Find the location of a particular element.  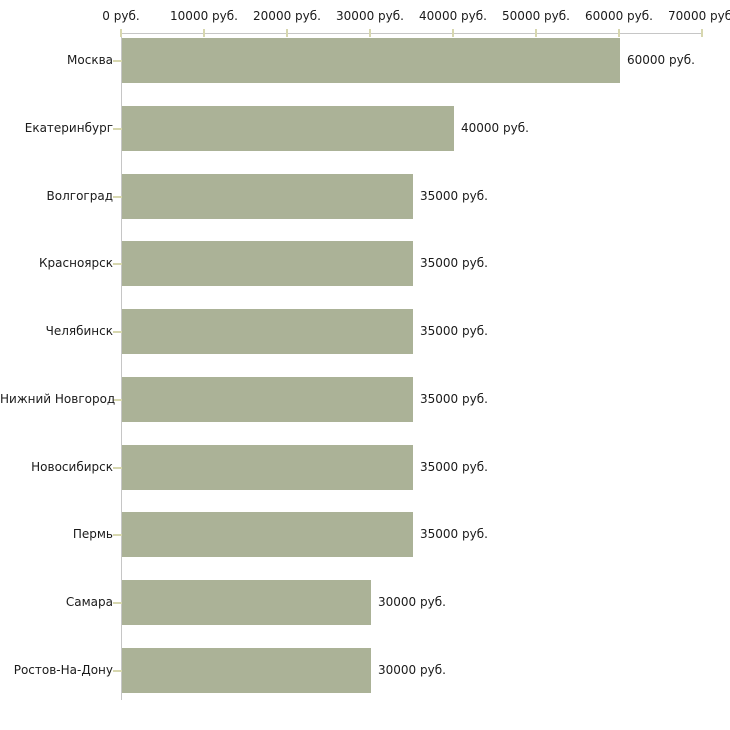

category-label: Самара is located at coordinates (89, 602).